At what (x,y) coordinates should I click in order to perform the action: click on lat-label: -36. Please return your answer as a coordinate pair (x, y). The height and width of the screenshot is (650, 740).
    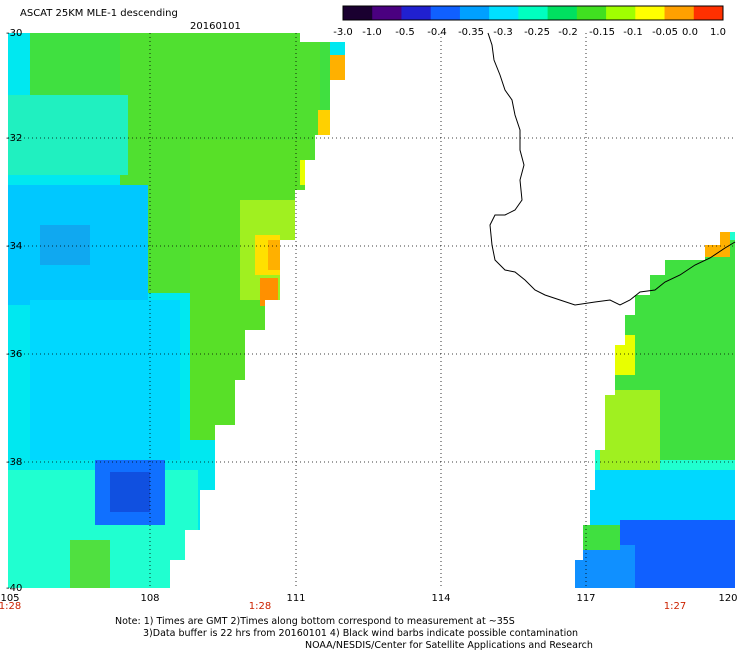
    Looking at the image, I should click on (14, 354).